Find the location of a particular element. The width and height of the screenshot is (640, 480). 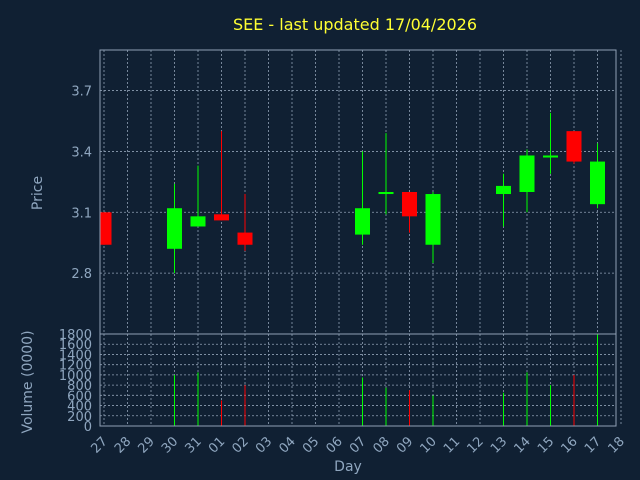

x-tick-label: 08 is located at coordinates (382, 445).